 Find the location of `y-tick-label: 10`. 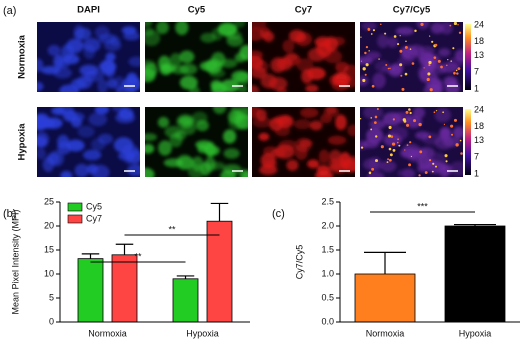

y-tick-label: 10 is located at coordinates (49, 273).